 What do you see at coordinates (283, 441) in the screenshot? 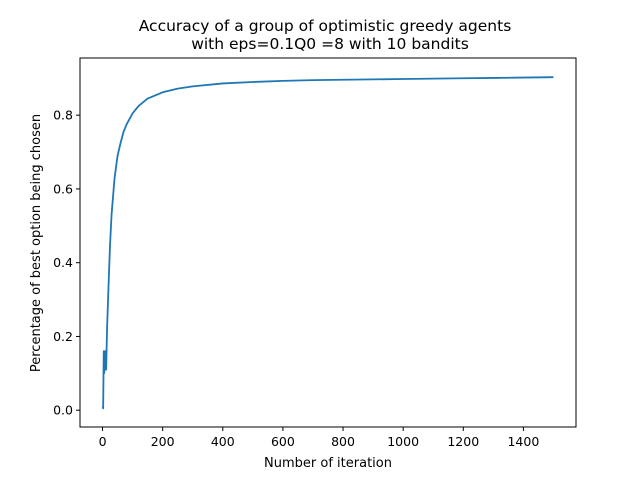
I see `x-tick-label: 600` at bounding box center [283, 441].